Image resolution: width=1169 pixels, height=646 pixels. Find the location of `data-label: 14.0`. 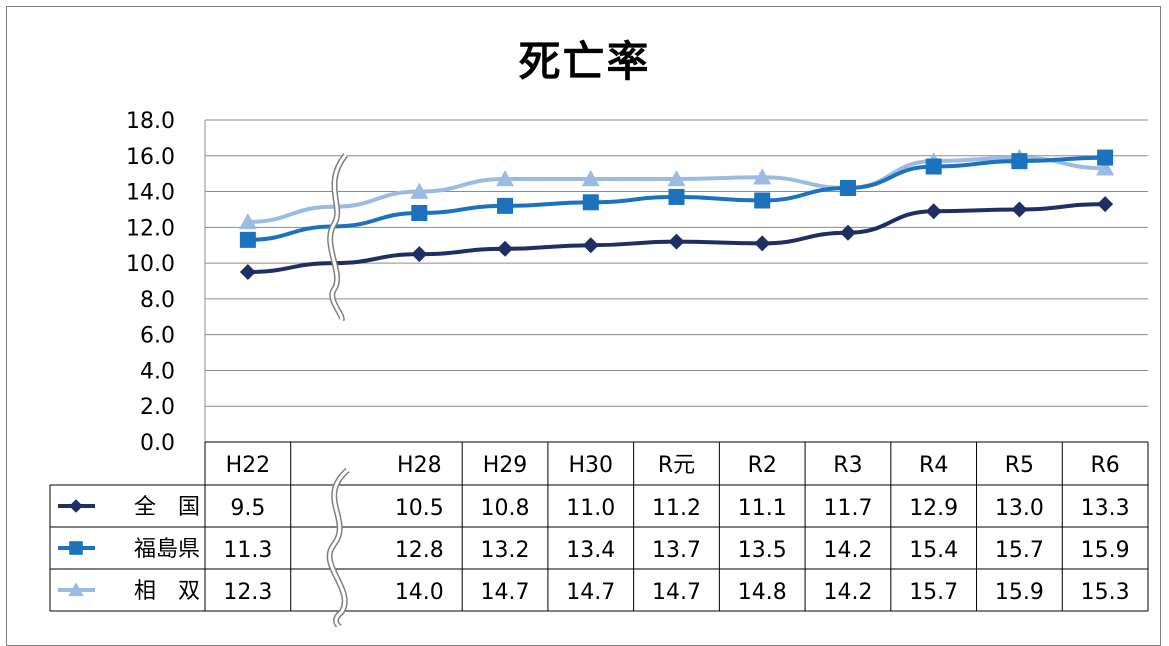

data-label: 14.0 is located at coordinates (419, 592).